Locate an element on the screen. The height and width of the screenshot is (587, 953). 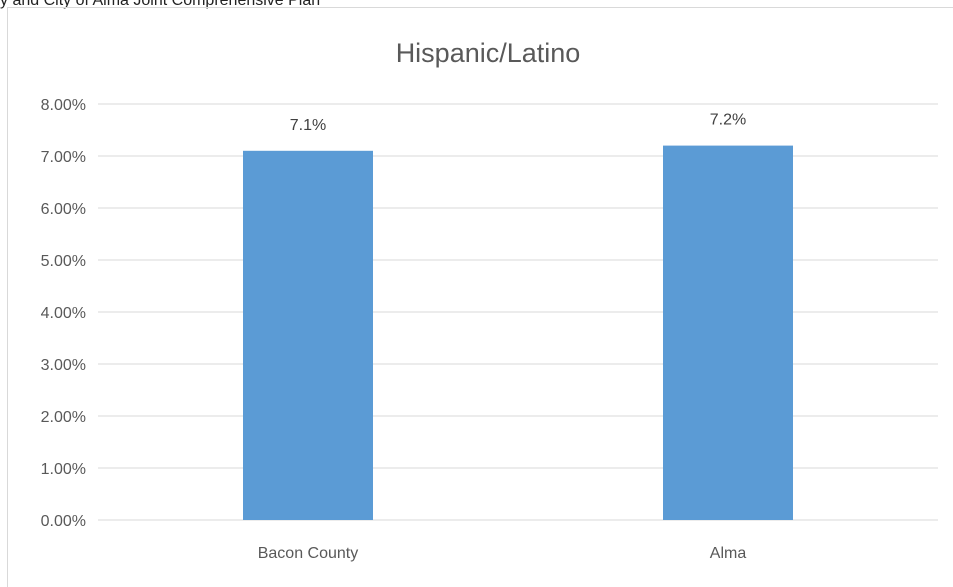
x-category-label: Bacon County is located at coordinates (308, 553).